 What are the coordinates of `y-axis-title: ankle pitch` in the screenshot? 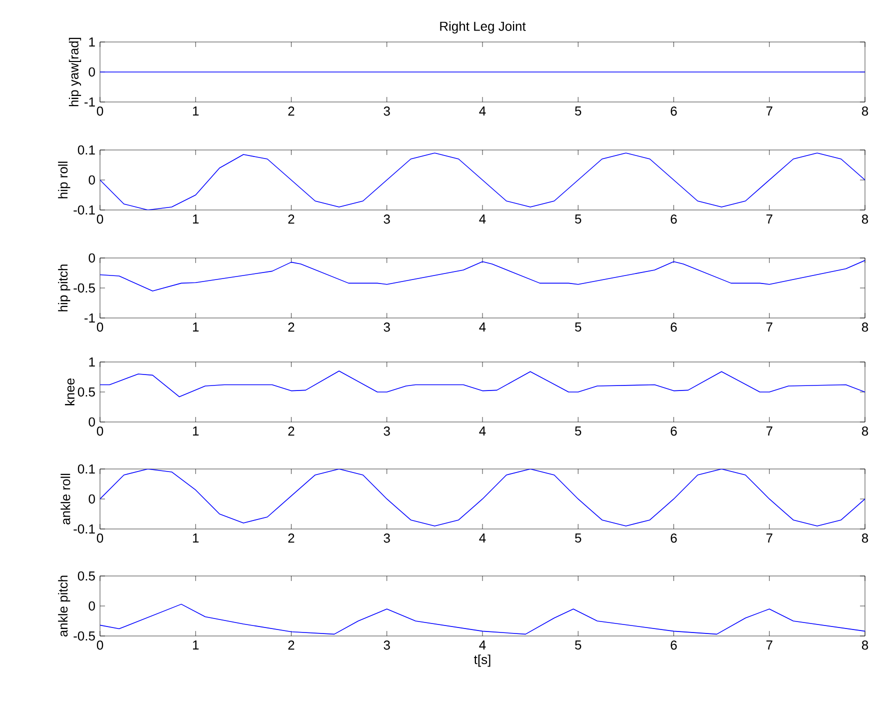 It's located at (64, 606).